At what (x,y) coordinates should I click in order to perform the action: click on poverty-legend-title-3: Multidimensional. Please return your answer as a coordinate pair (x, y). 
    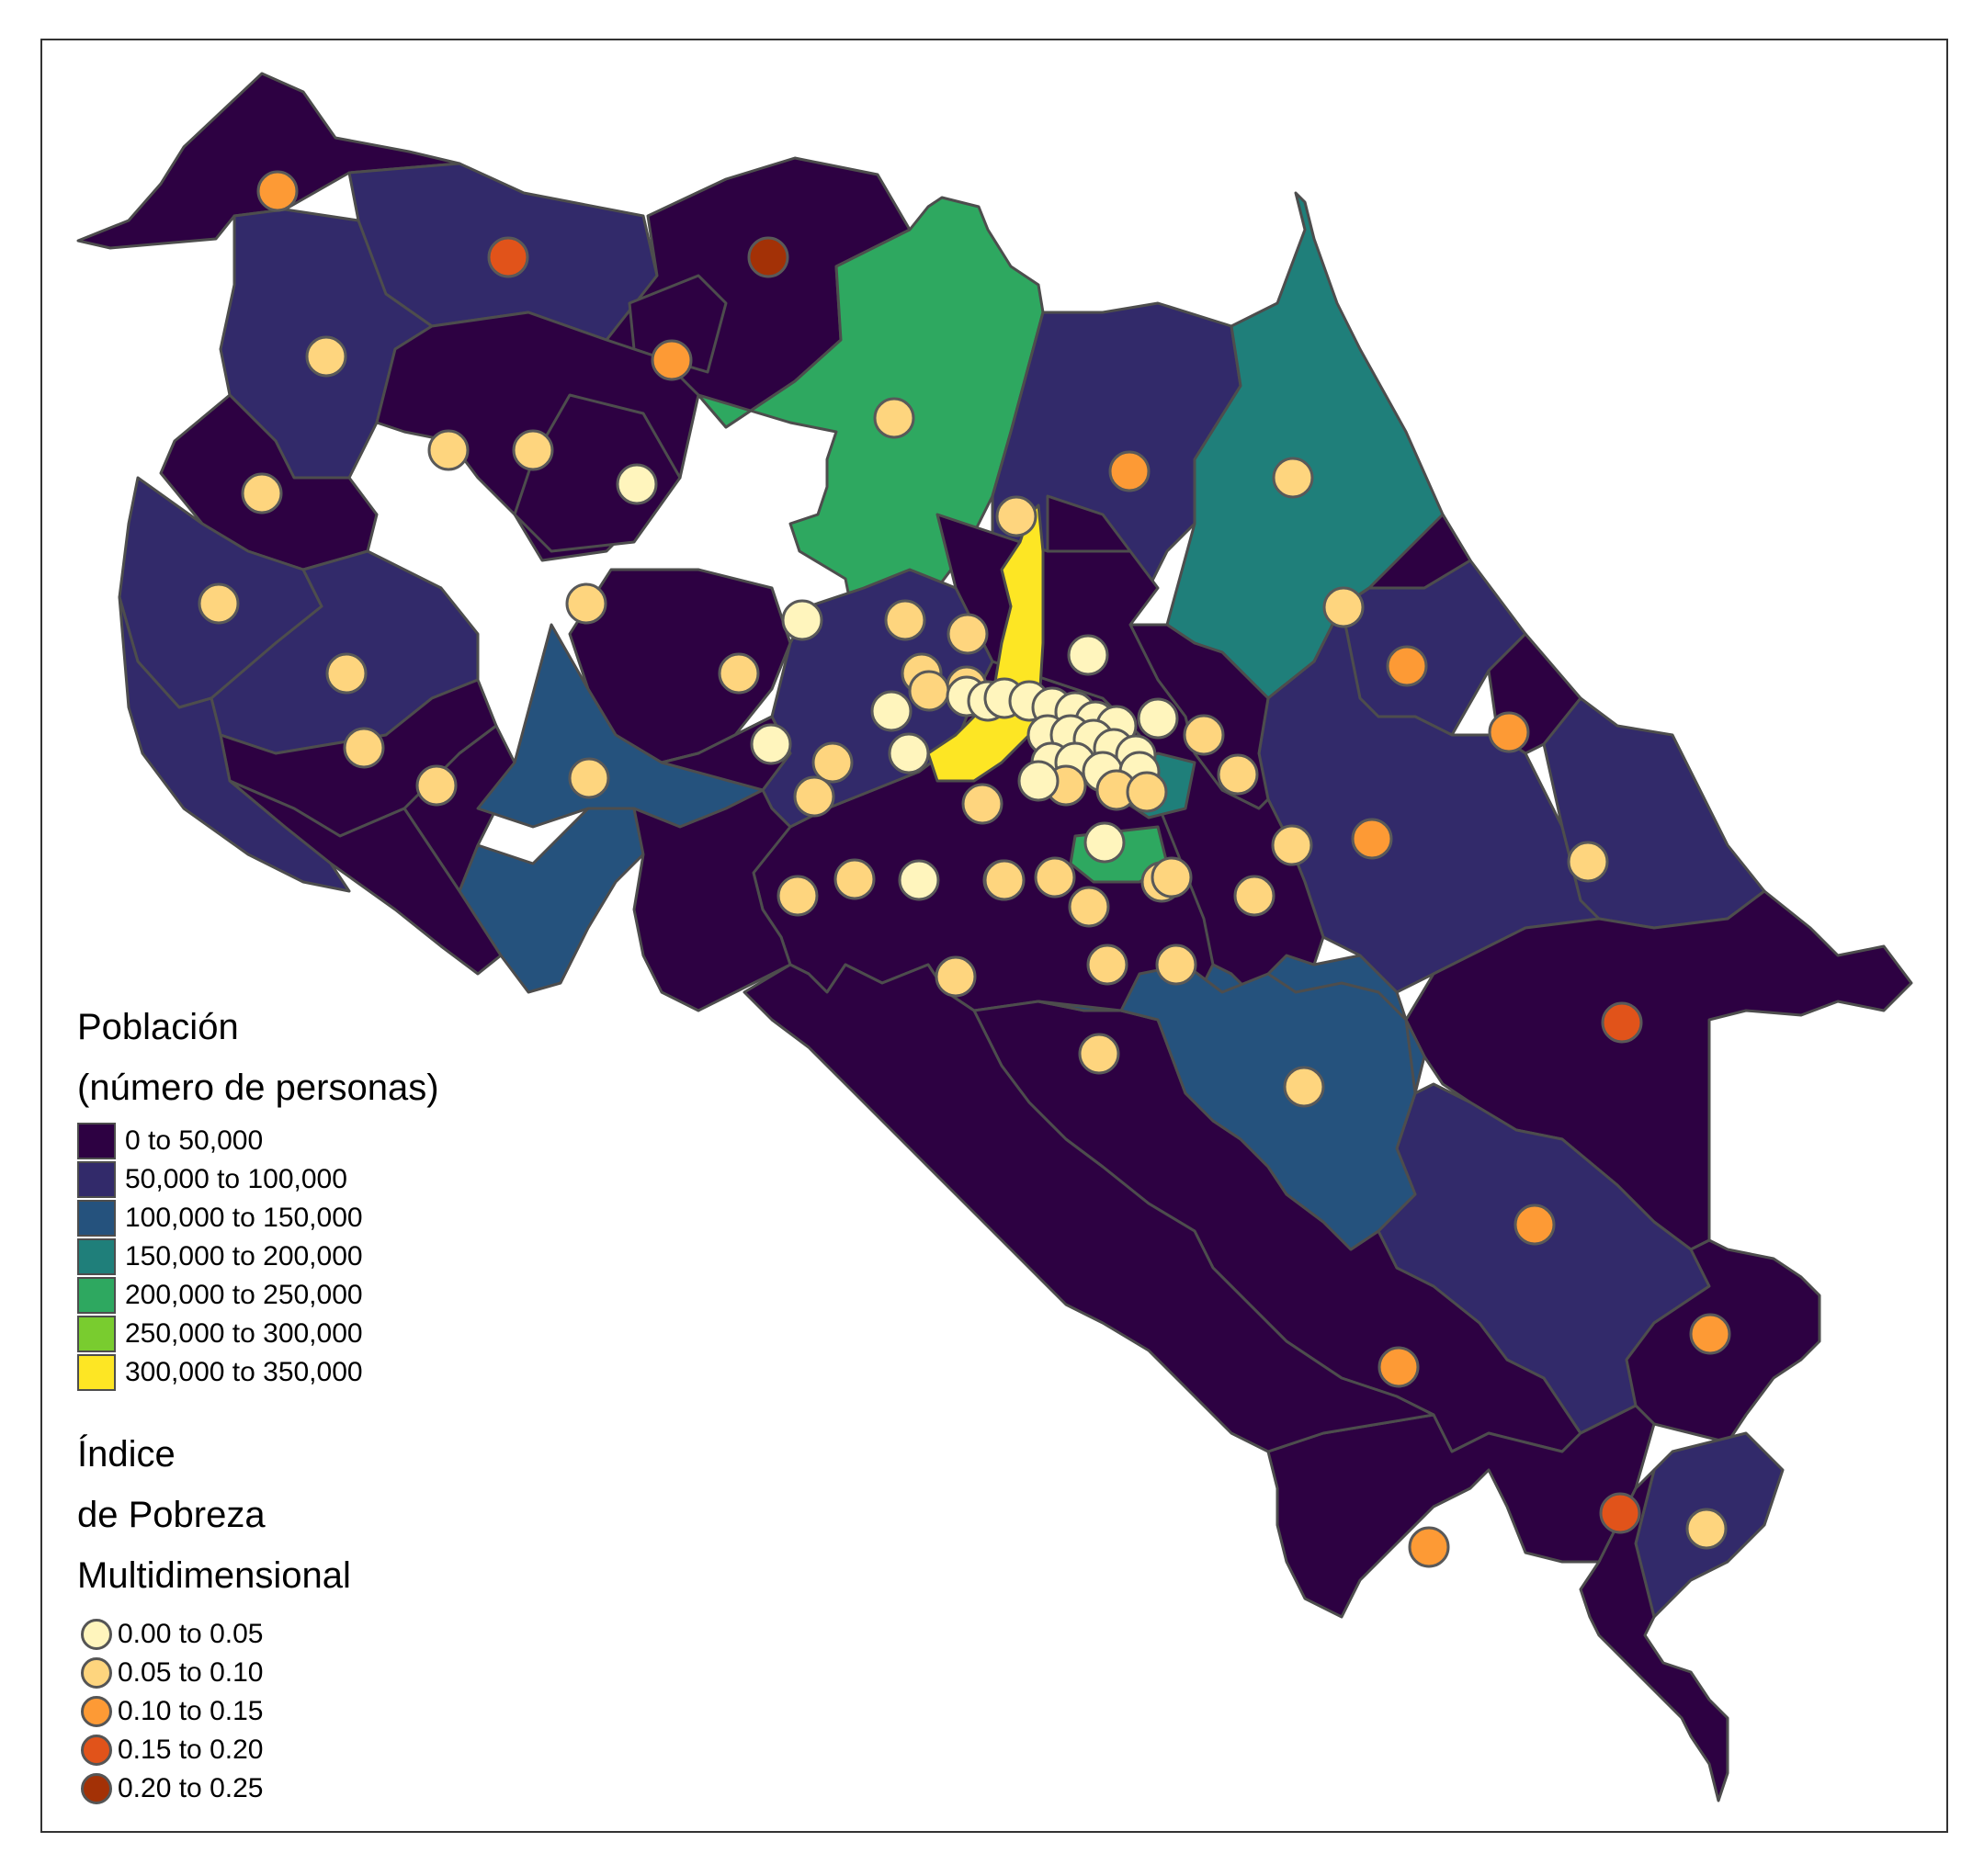
    Looking at the image, I should click on (214, 1575).